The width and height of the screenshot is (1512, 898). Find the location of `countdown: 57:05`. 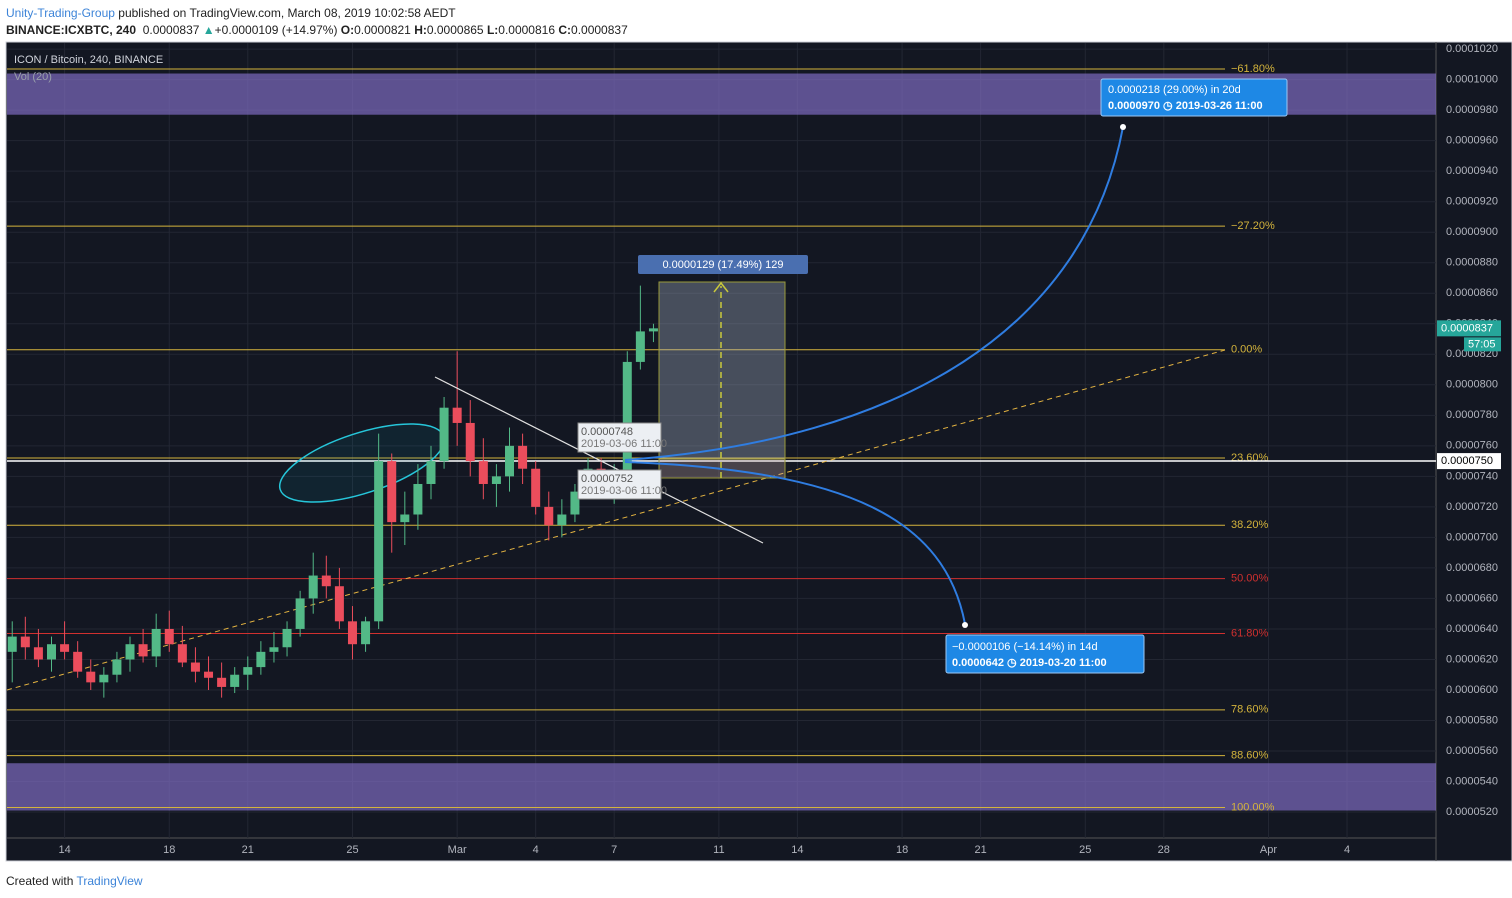

countdown: 57:05 is located at coordinates (1482, 344).